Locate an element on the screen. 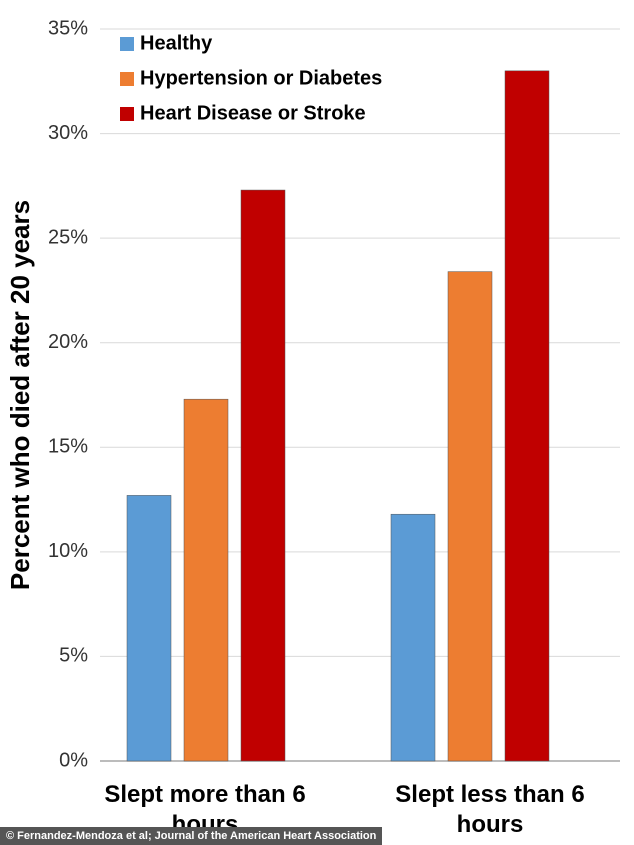 Image resolution: width=634 pixels, height=845 pixels. legend-label: Healthy is located at coordinates (176, 43).